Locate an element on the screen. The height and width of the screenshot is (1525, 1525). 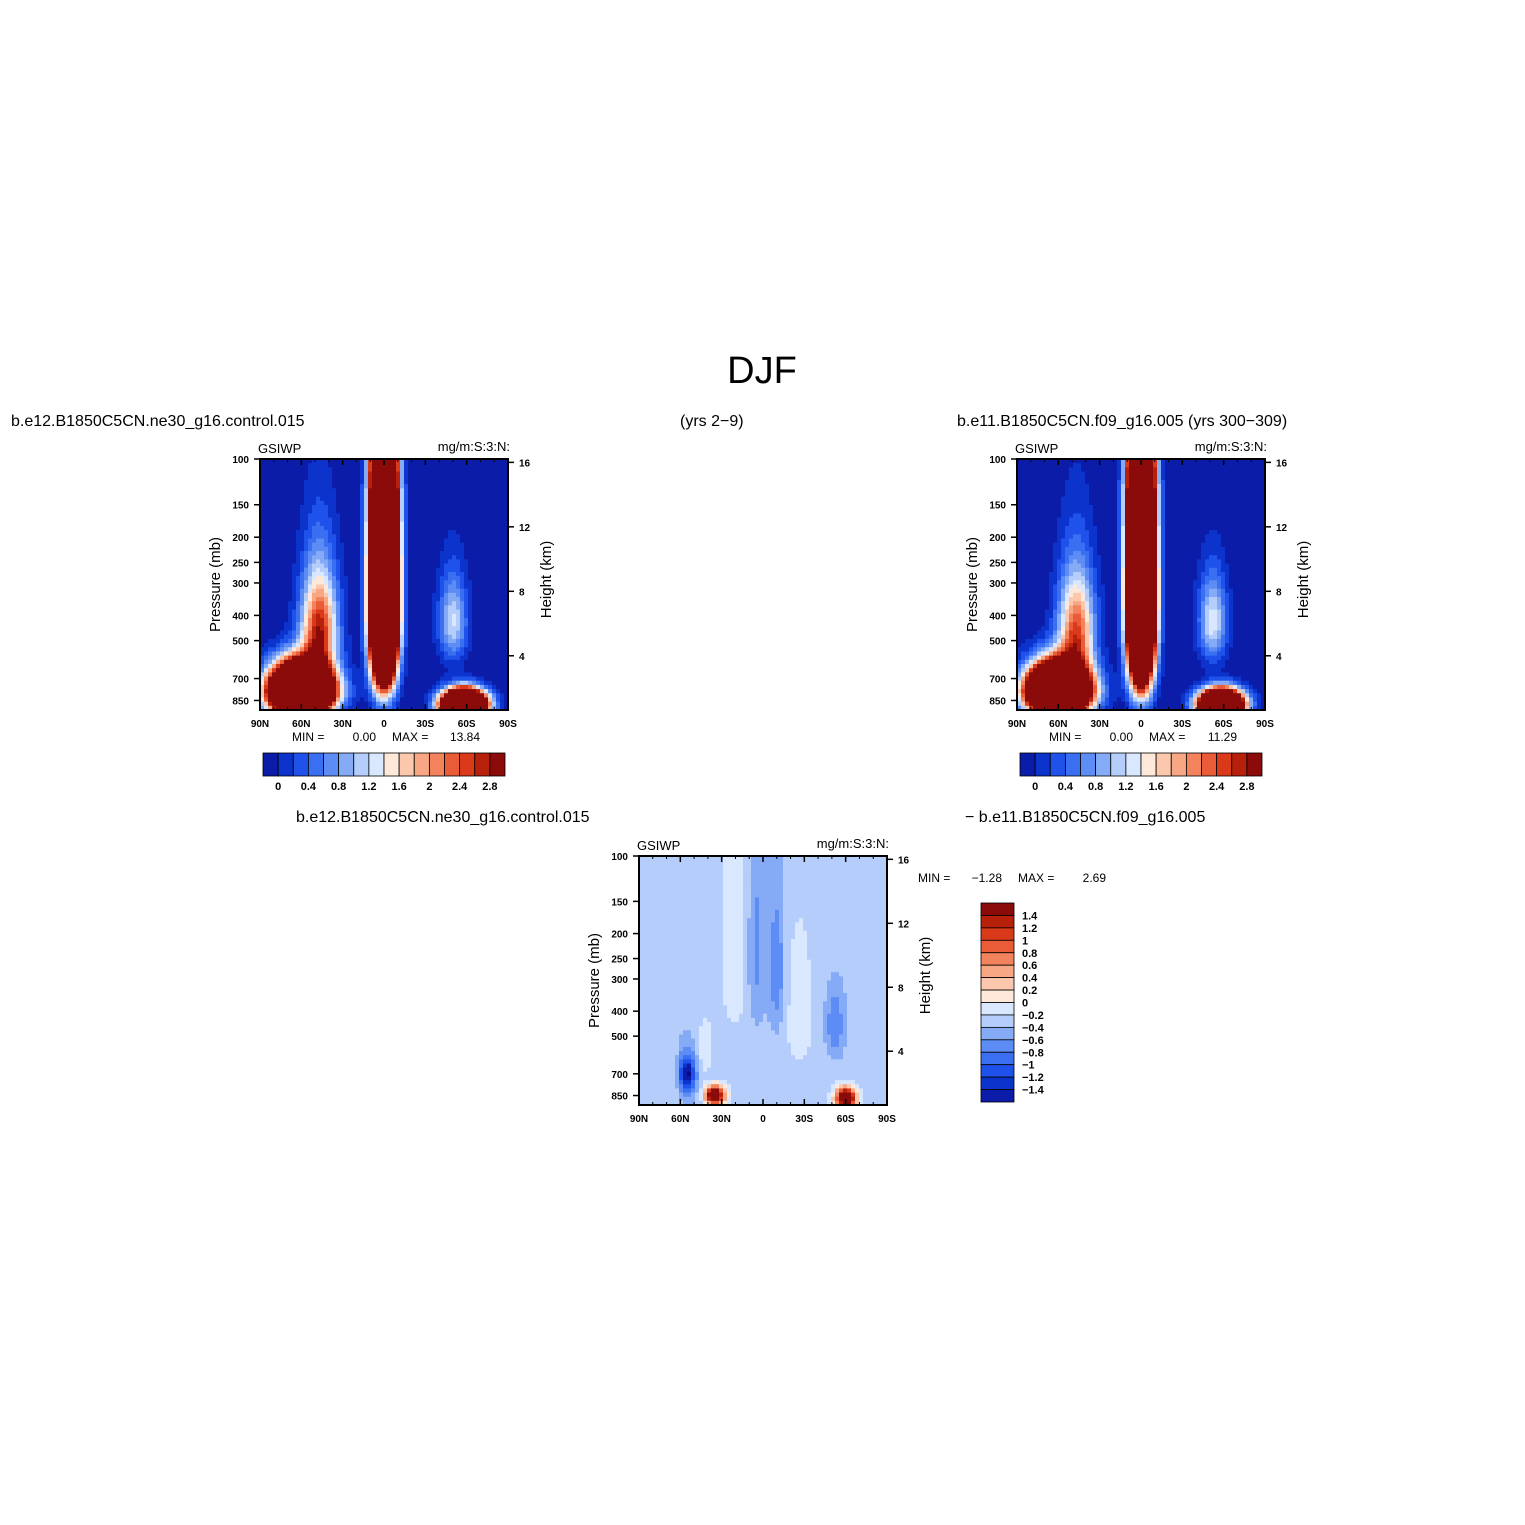
y-tick-label: 500 is located at coordinates (240, 642).